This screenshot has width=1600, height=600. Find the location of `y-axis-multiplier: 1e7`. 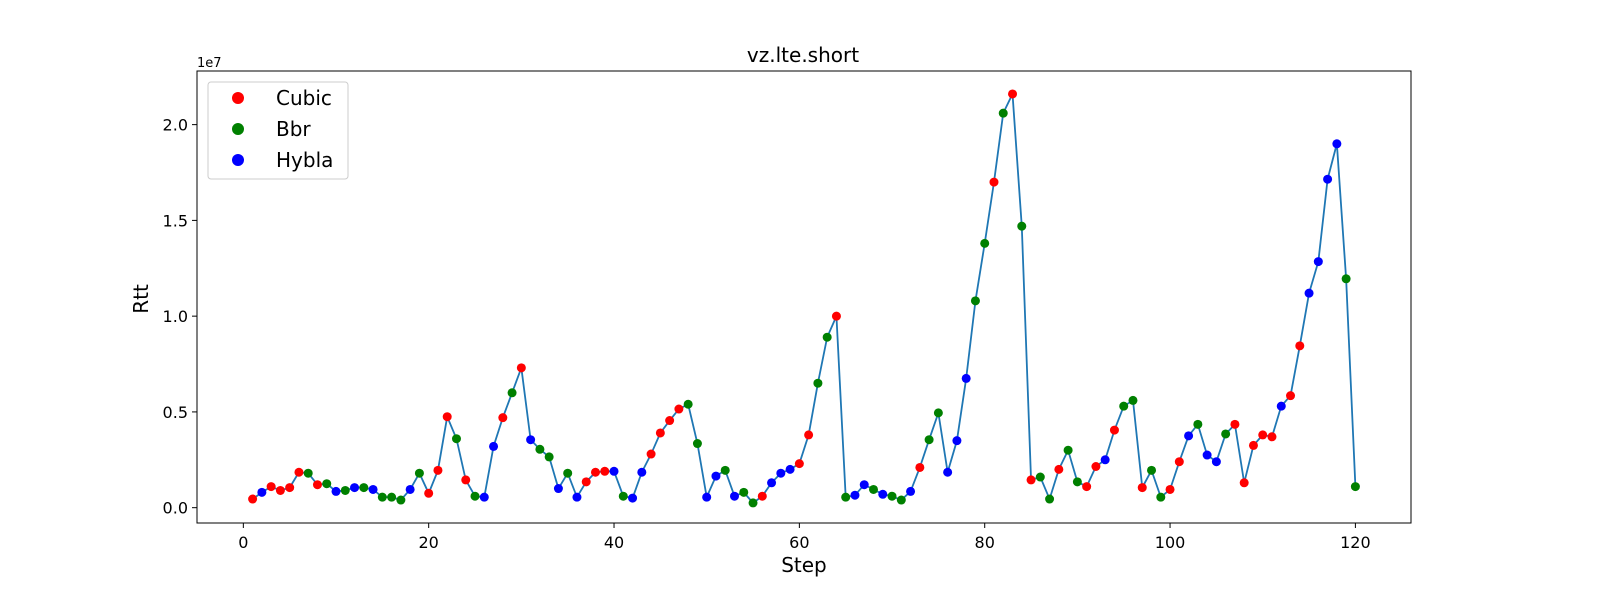

y-axis-multiplier: 1e7 is located at coordinates (209, 63).